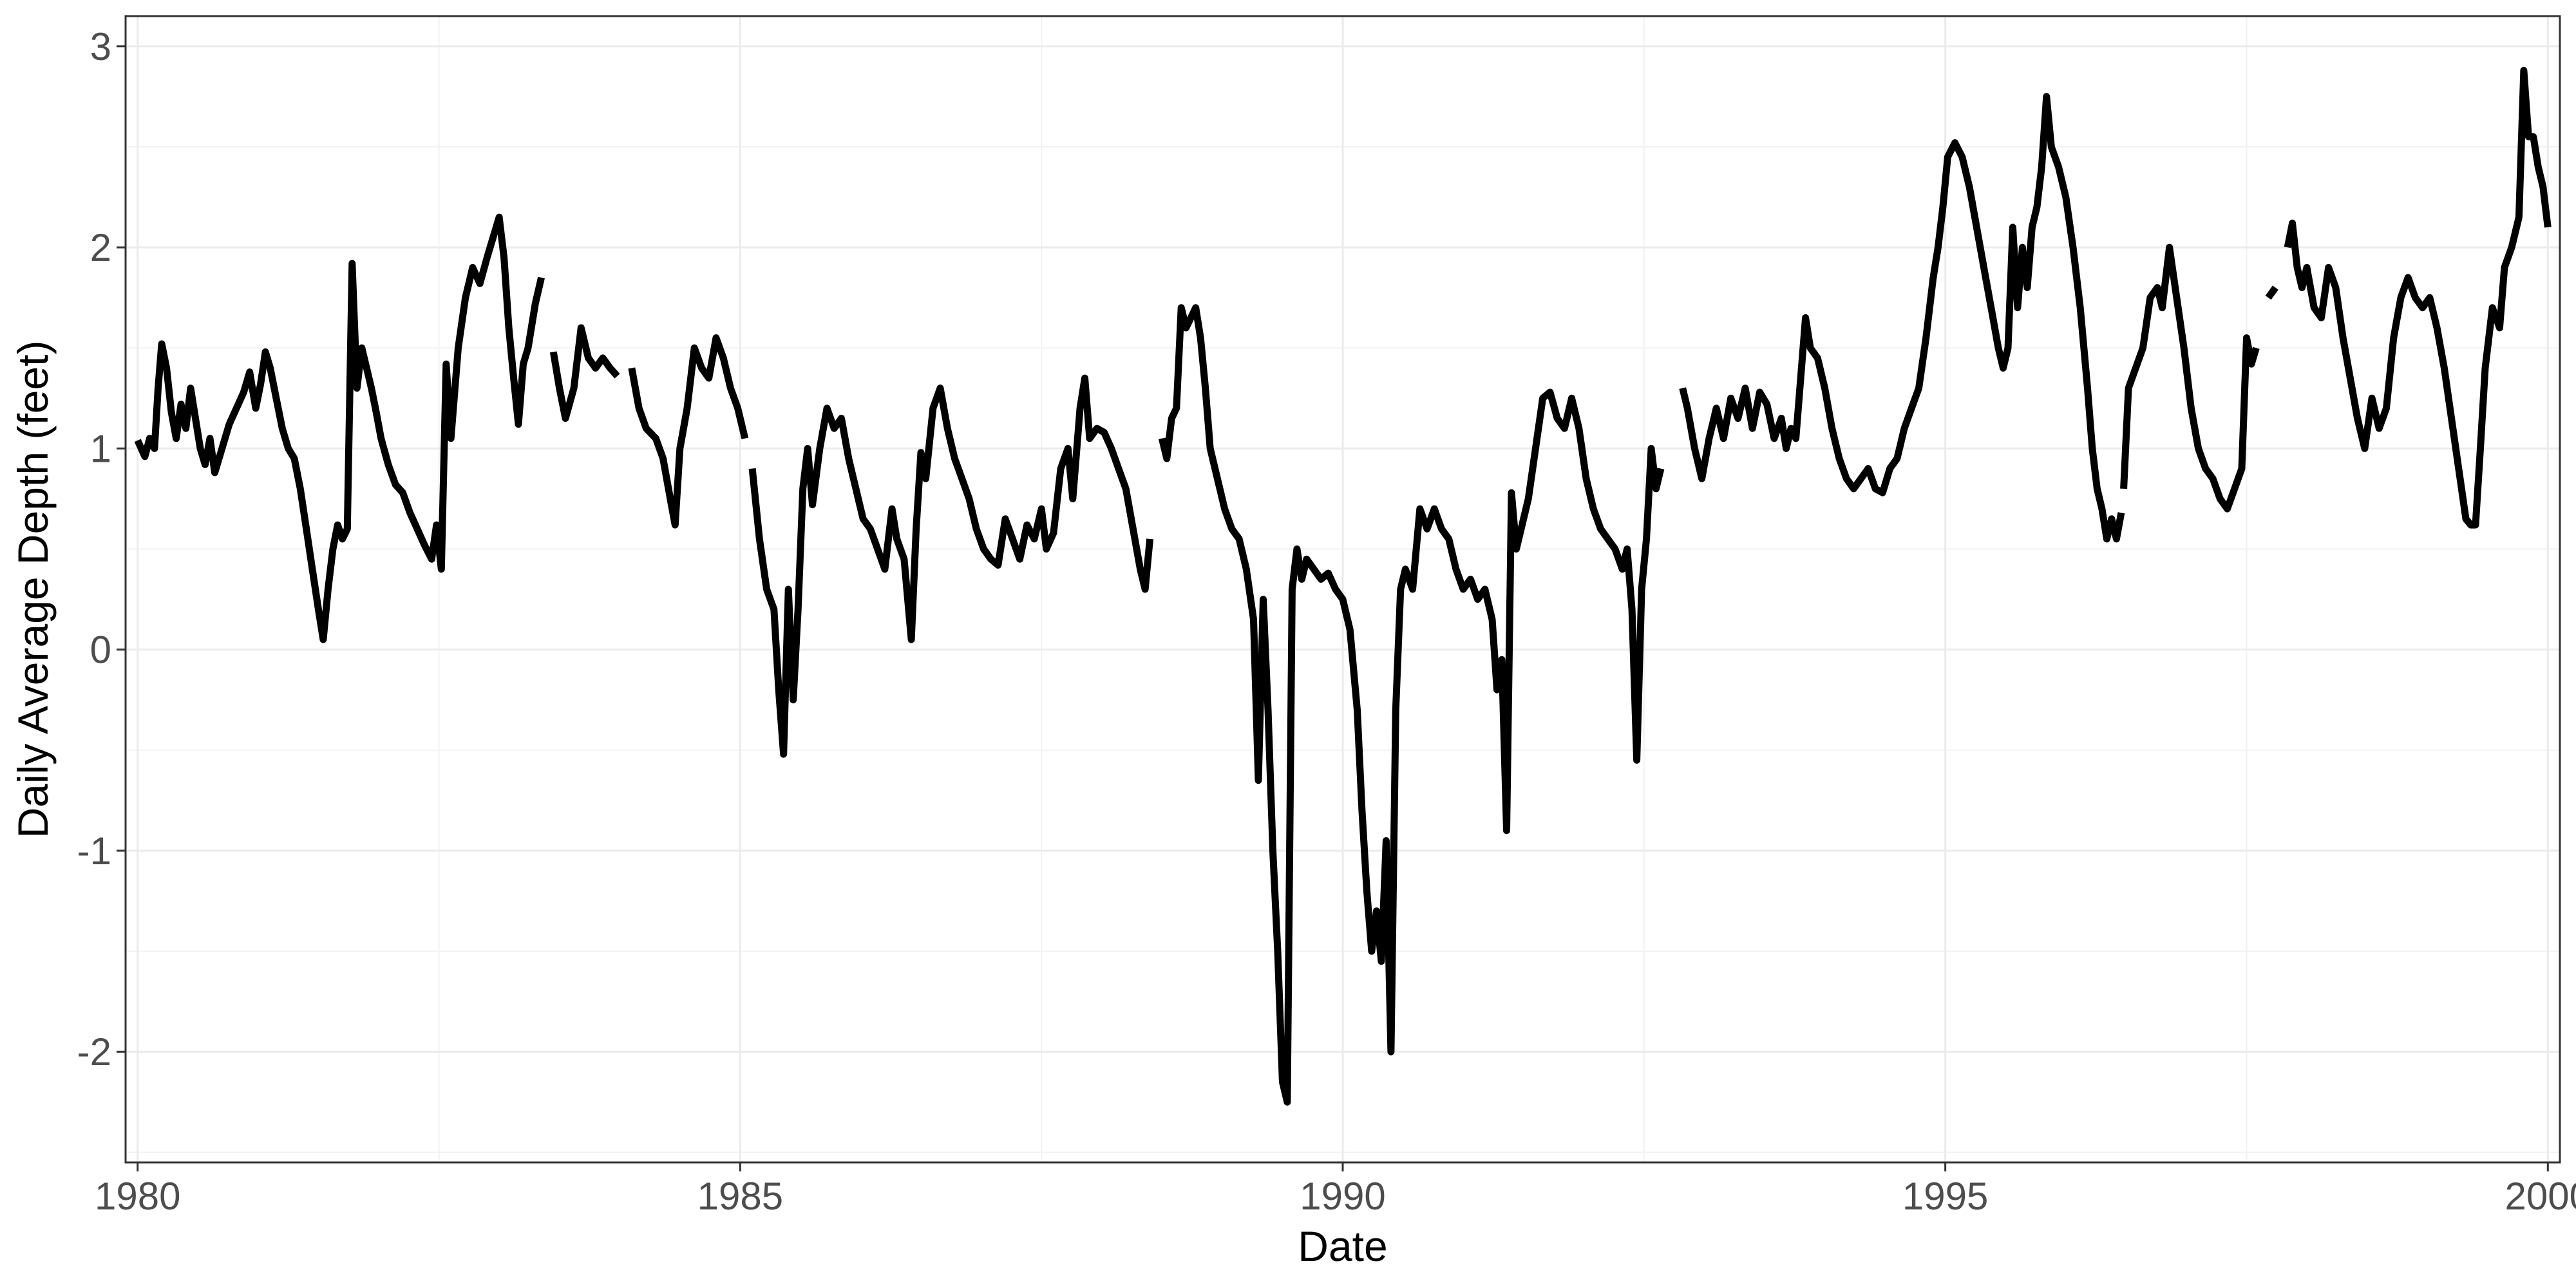 The width and height of the screenshot is (2576, 1288). What do you see at coordinates (2540, 1196) in the screenshot?
I see `x-tick-label: 2000` at bounding box center [2540, 1196].